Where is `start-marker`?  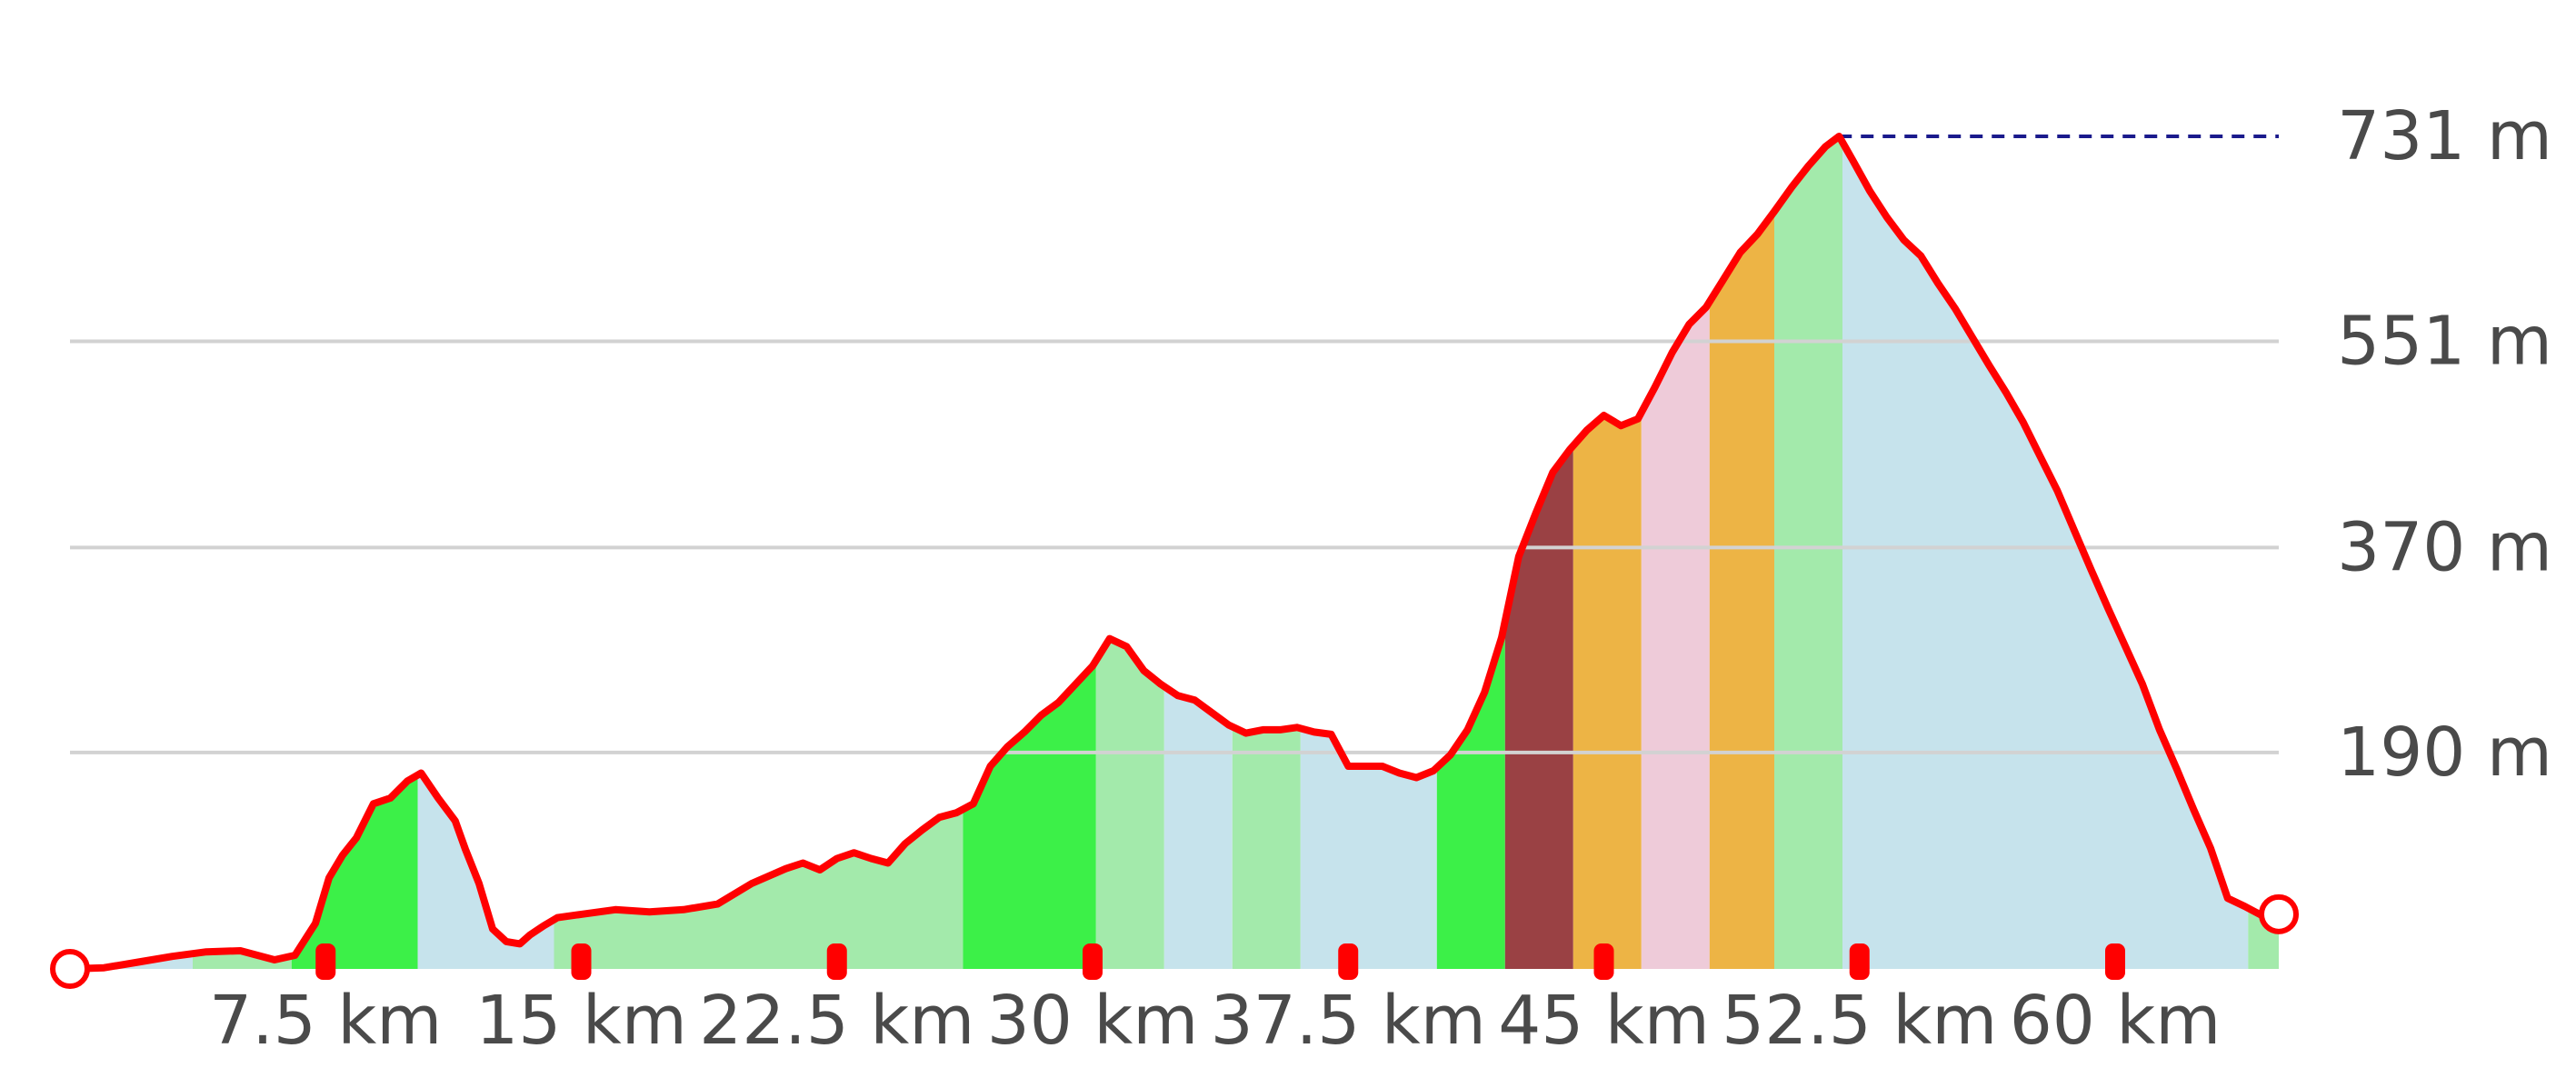 start-marker is located at coordinates (70, 969).